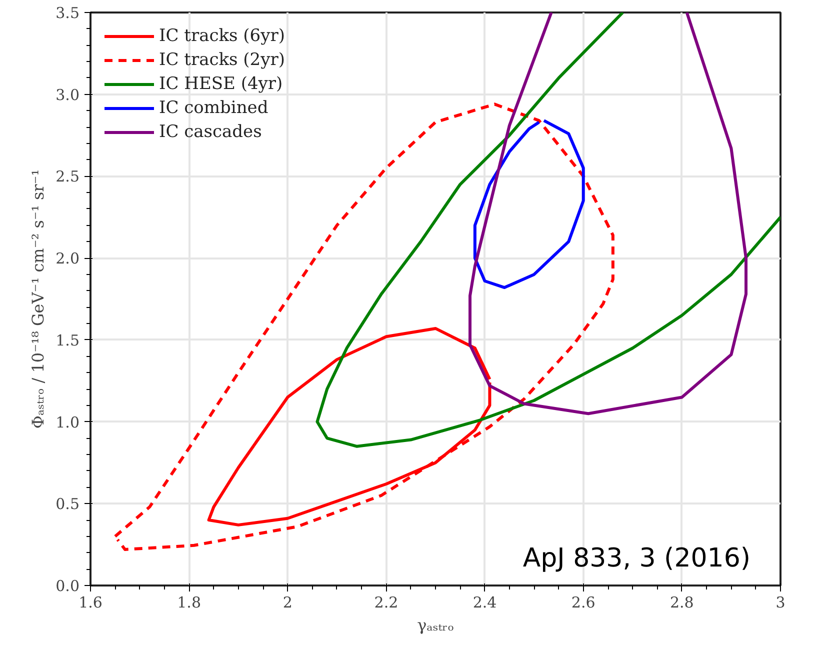 The width and height of the screenshot is (814, 652). Describe the element at coordinates (68, 340) in the screenshot. I see `y-tick-label: 1.5` at that location.